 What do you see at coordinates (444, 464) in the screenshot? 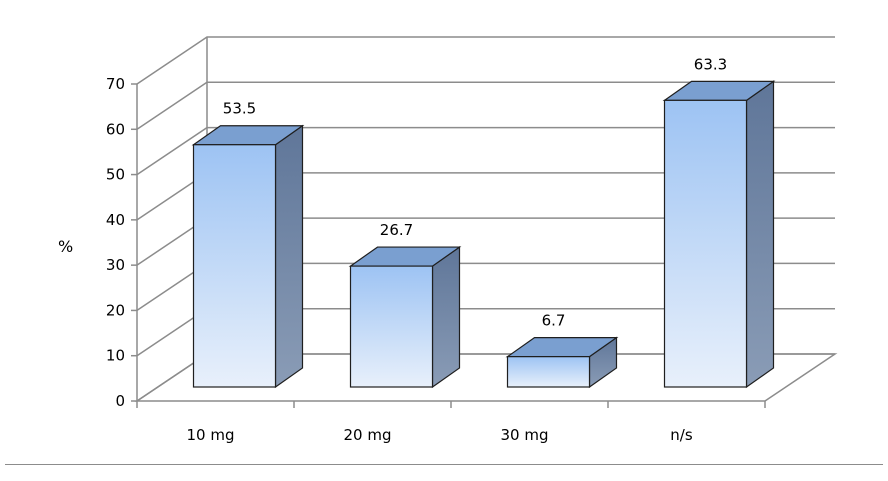
I see `bottom-divider` at bounding box center [444, 464].